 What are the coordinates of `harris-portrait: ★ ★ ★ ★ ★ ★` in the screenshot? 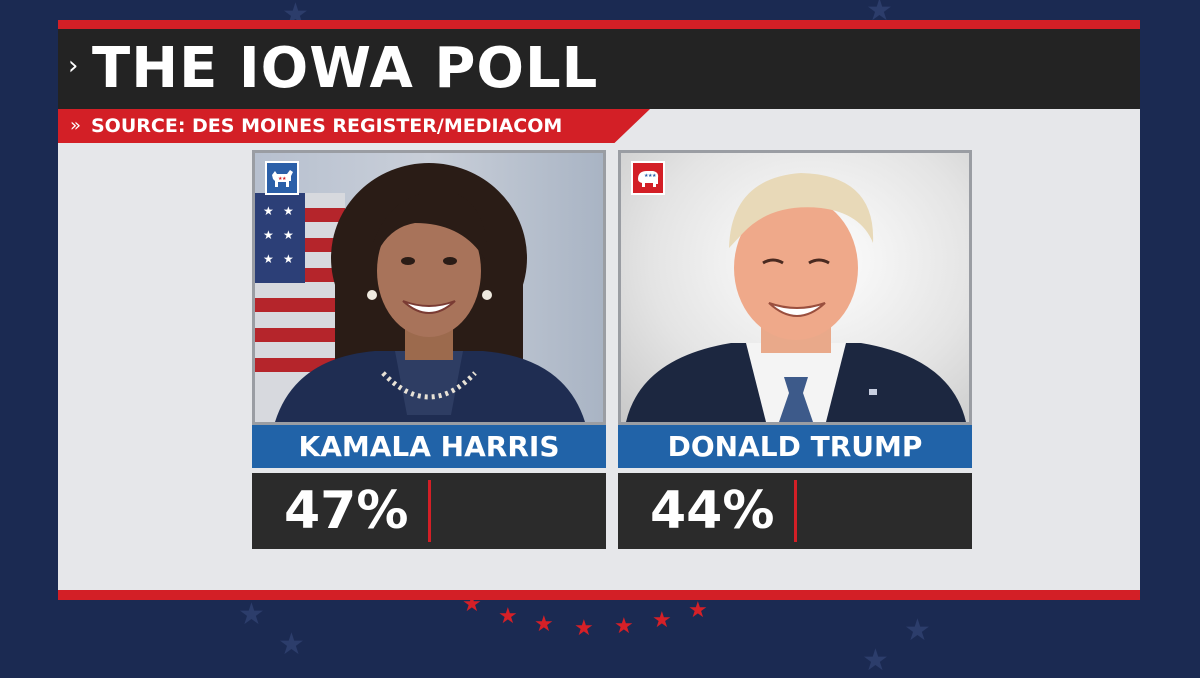 It's located at (420, 292).